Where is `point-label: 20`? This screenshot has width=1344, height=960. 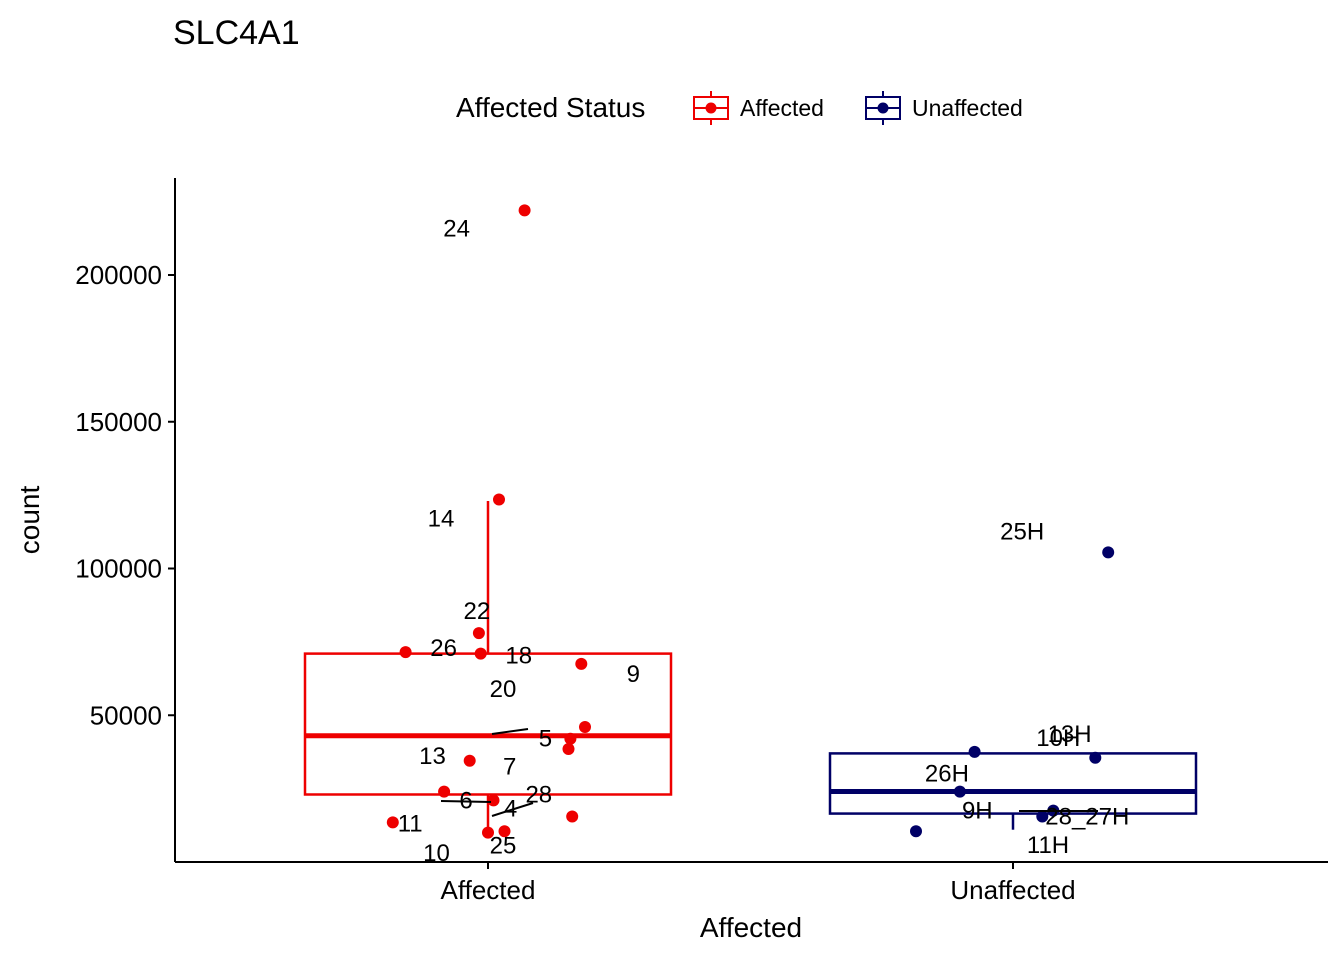 point-label: 20 is located at coordinates (503, 689).